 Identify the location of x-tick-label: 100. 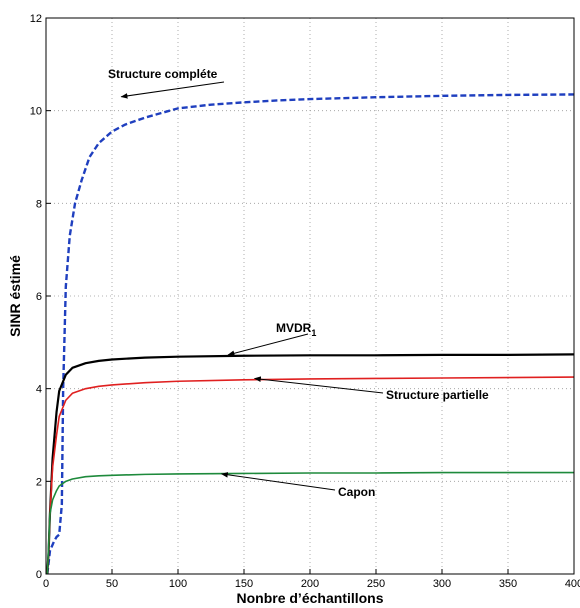
(178, 584).